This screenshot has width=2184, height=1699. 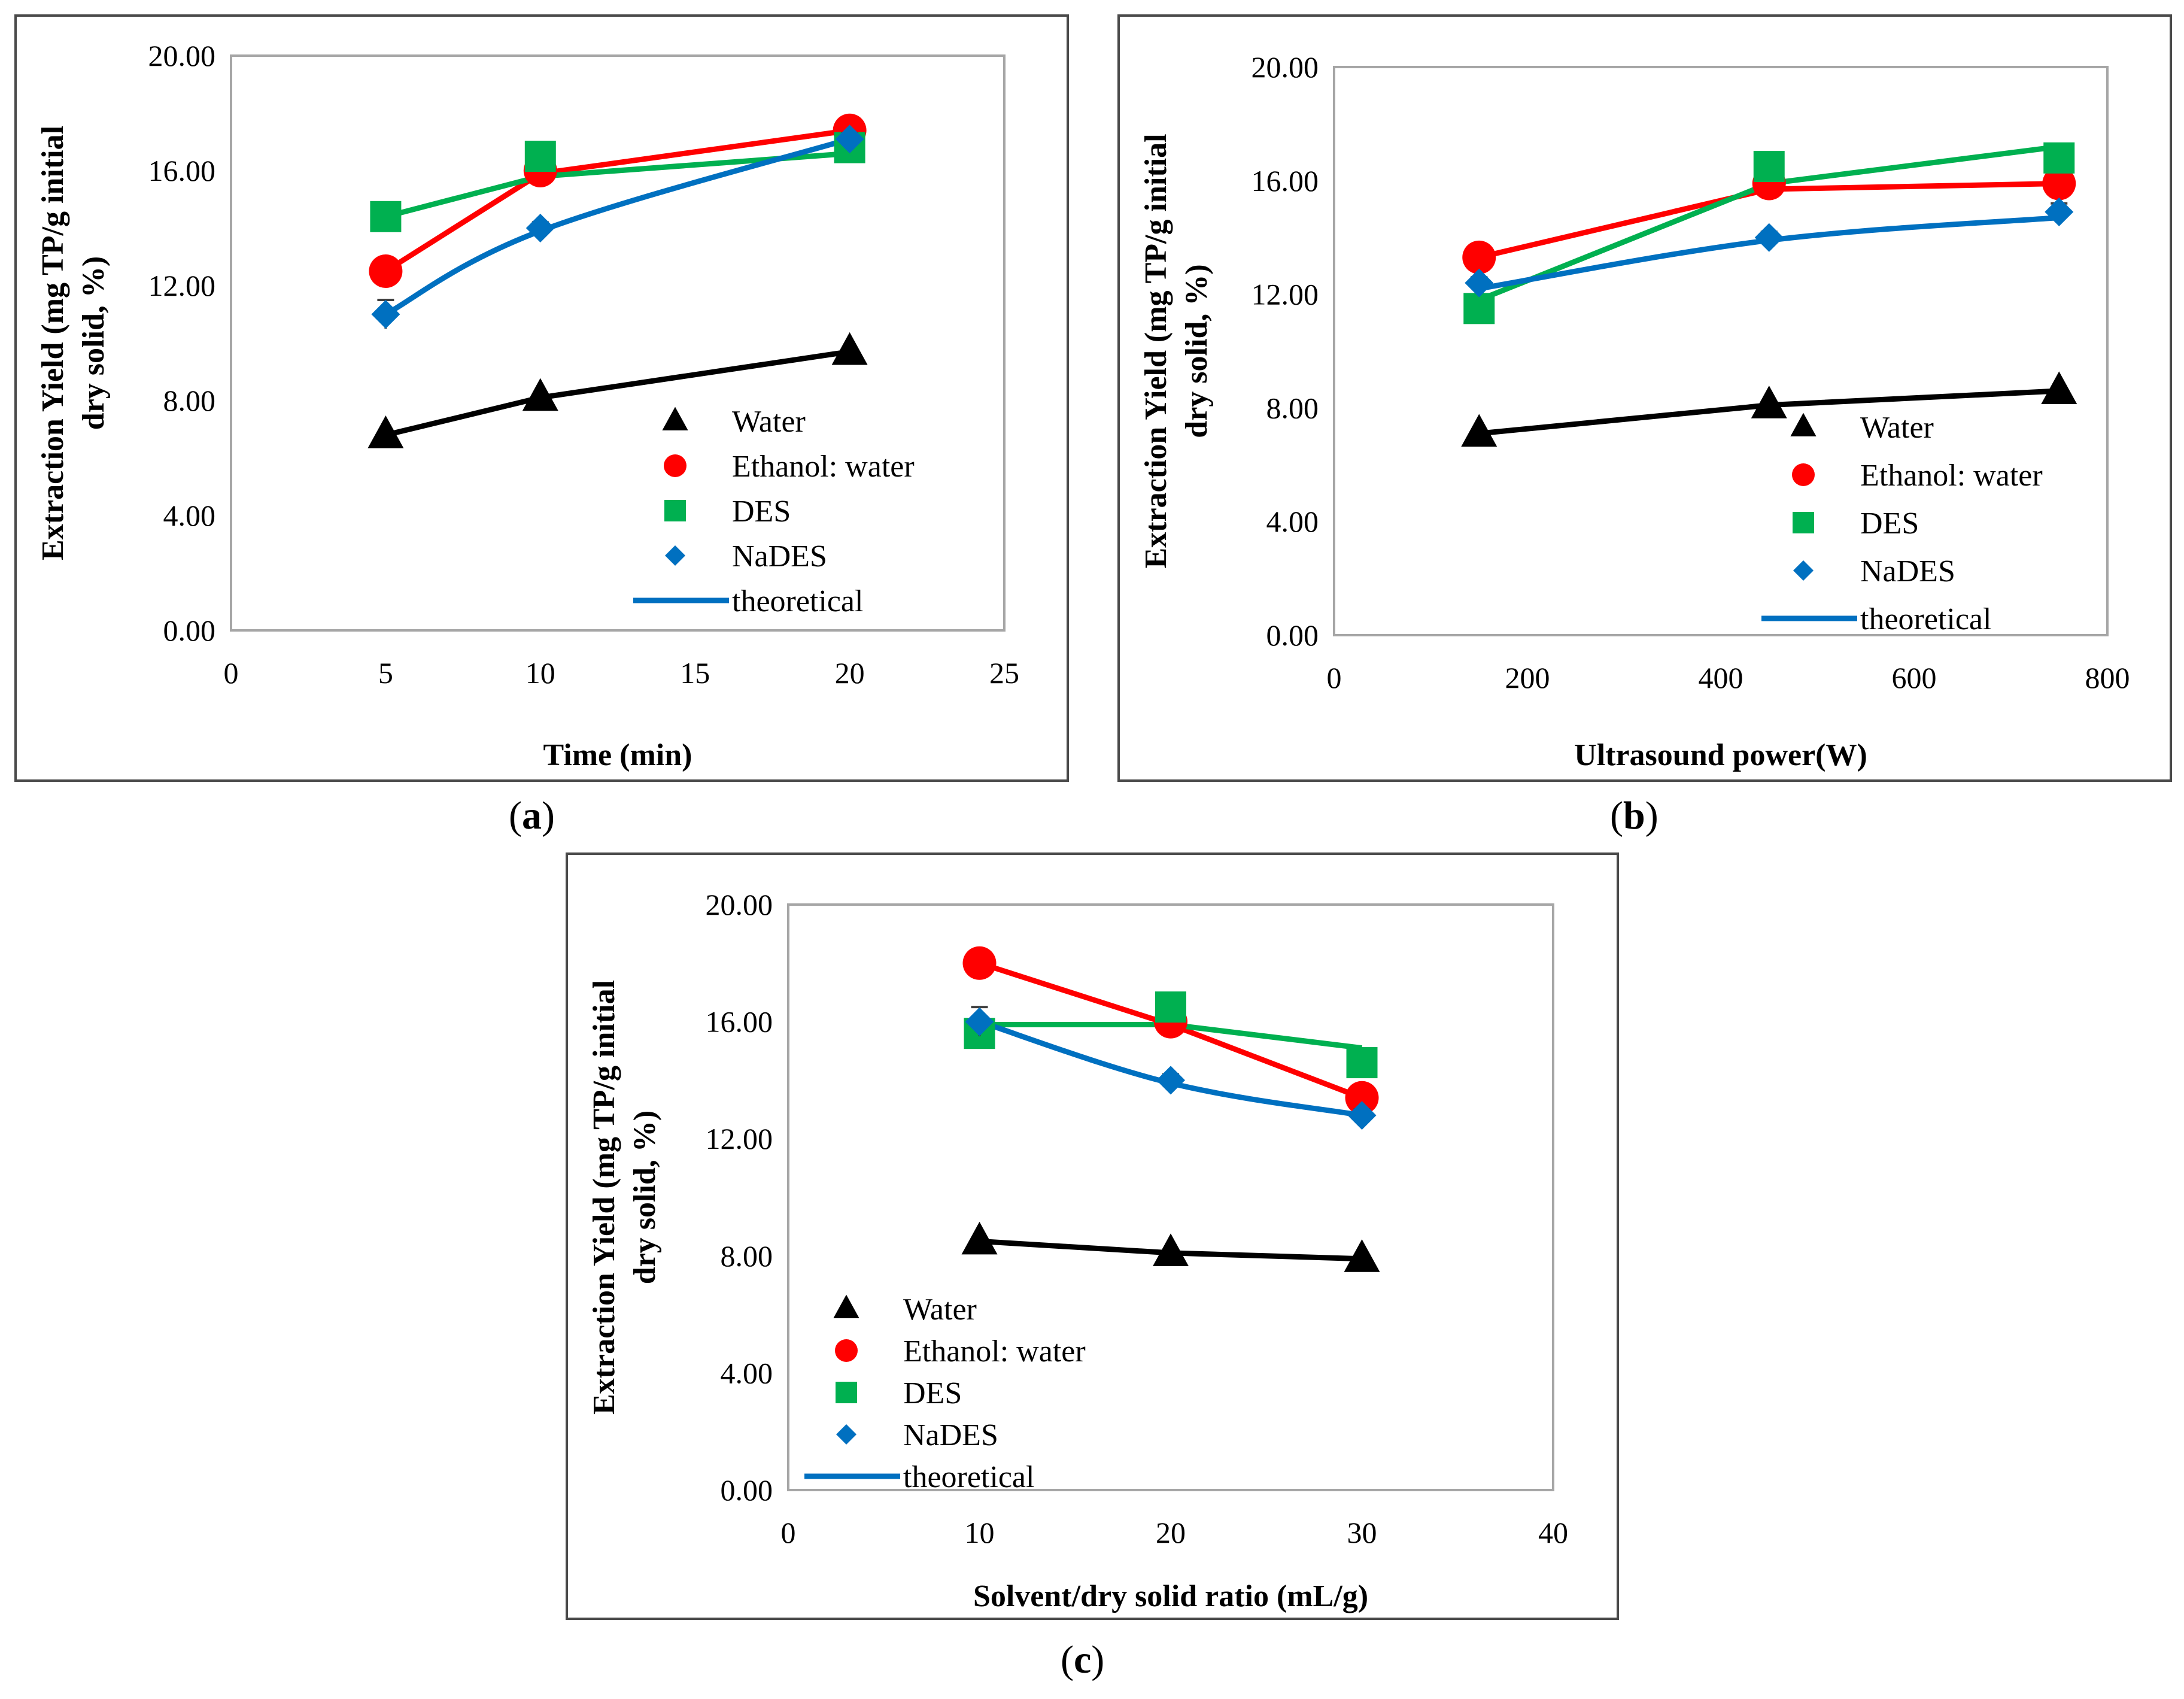 What do you see at coordinates (779, 557) in the screenshot?
I see `legend-label-a: NaDES` at bounding box center [779, 557].